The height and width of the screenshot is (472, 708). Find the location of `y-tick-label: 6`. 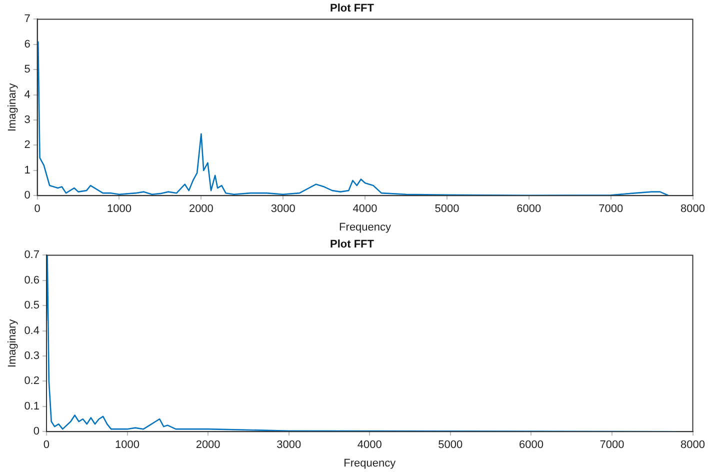

y-tick-label: 6 is located at coordinates (27, 44).